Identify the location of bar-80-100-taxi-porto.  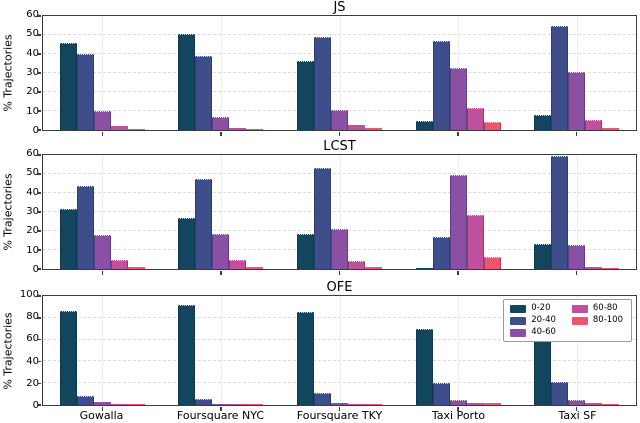
(492, 404).